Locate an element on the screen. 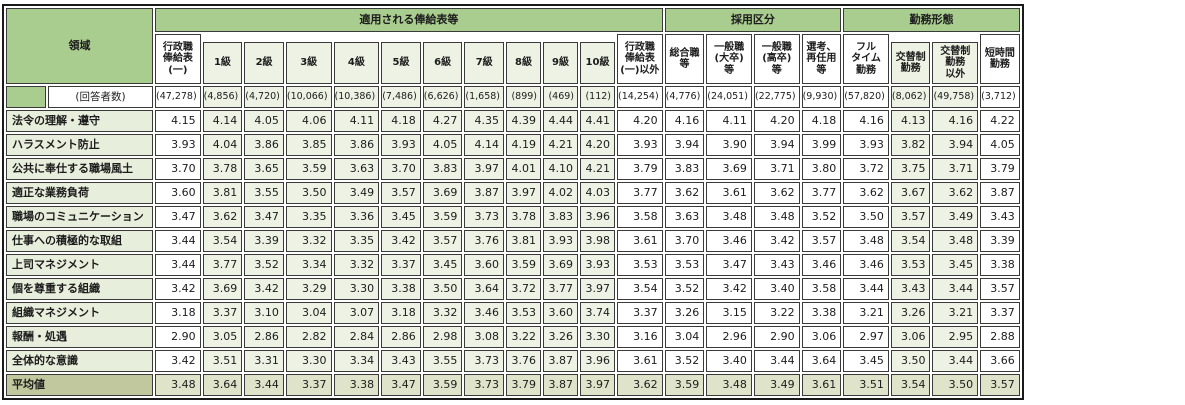  value-cell-kotaisei-igai: 3.50 is located at coordinates (955, 385).